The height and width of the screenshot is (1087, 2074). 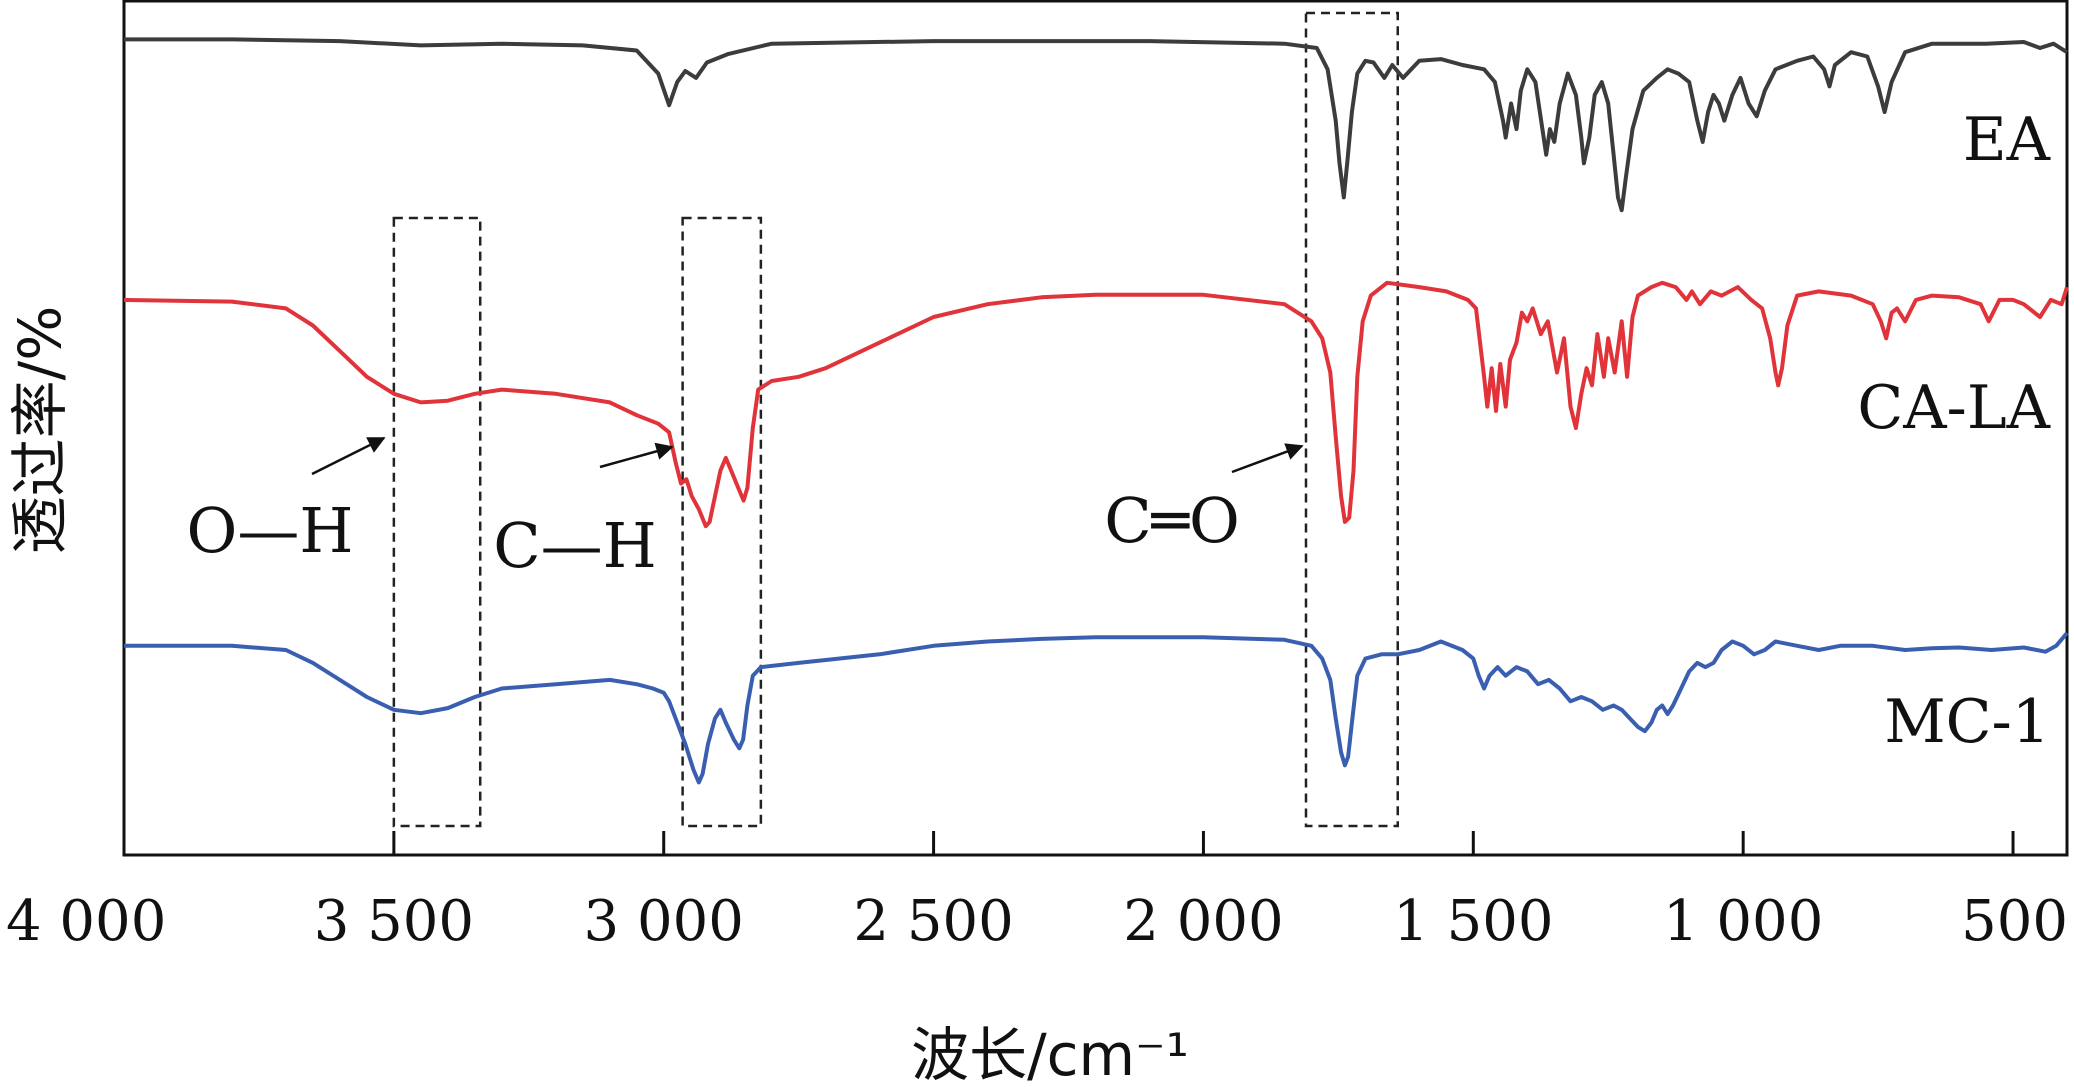 What do you see at coordinates (575, 545) in the screenshot?
I see `annotation-label-1: C—H` at bounding box center [575, 545].